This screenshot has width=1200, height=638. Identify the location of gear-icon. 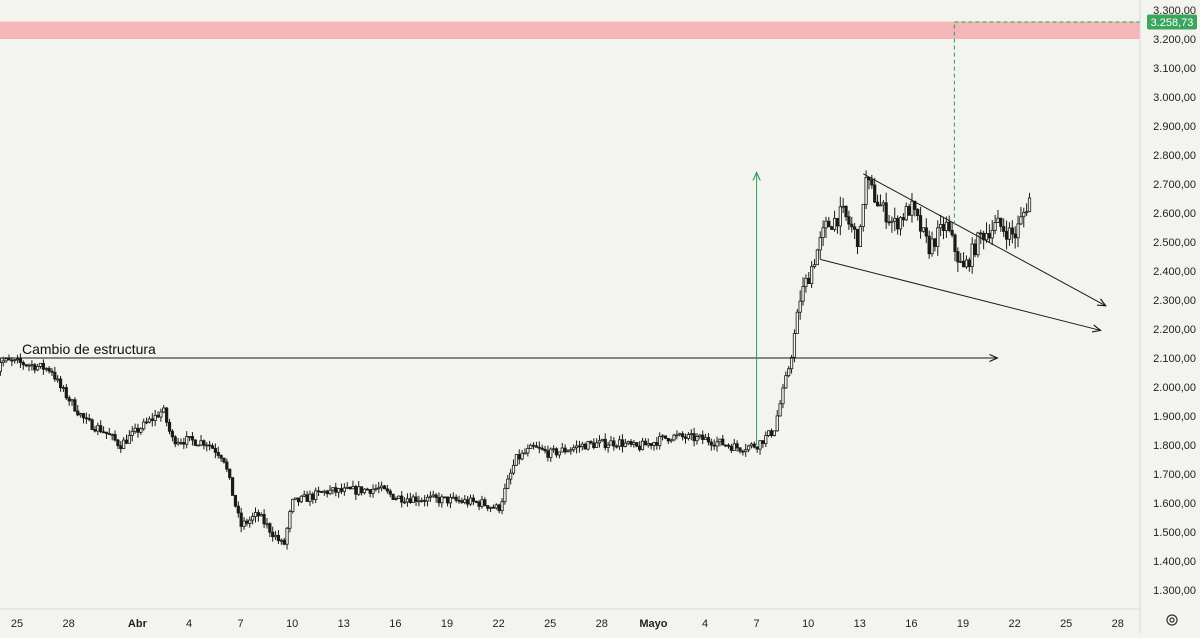
(1172, 620).